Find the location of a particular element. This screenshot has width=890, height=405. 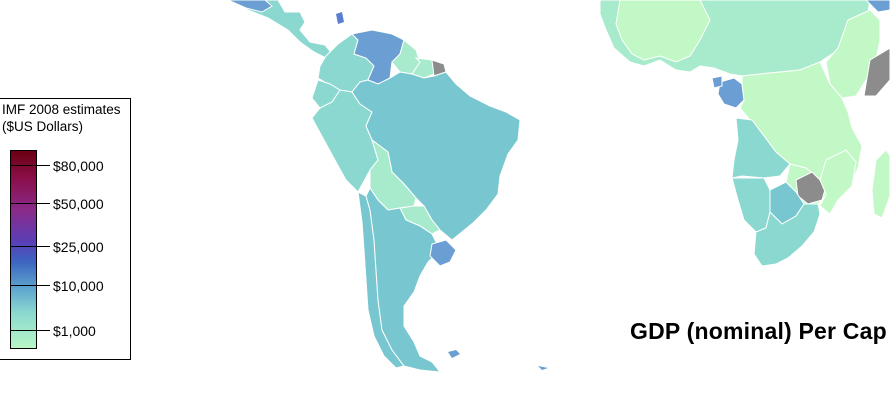

country-gabon is located at coordinates (731, 93).